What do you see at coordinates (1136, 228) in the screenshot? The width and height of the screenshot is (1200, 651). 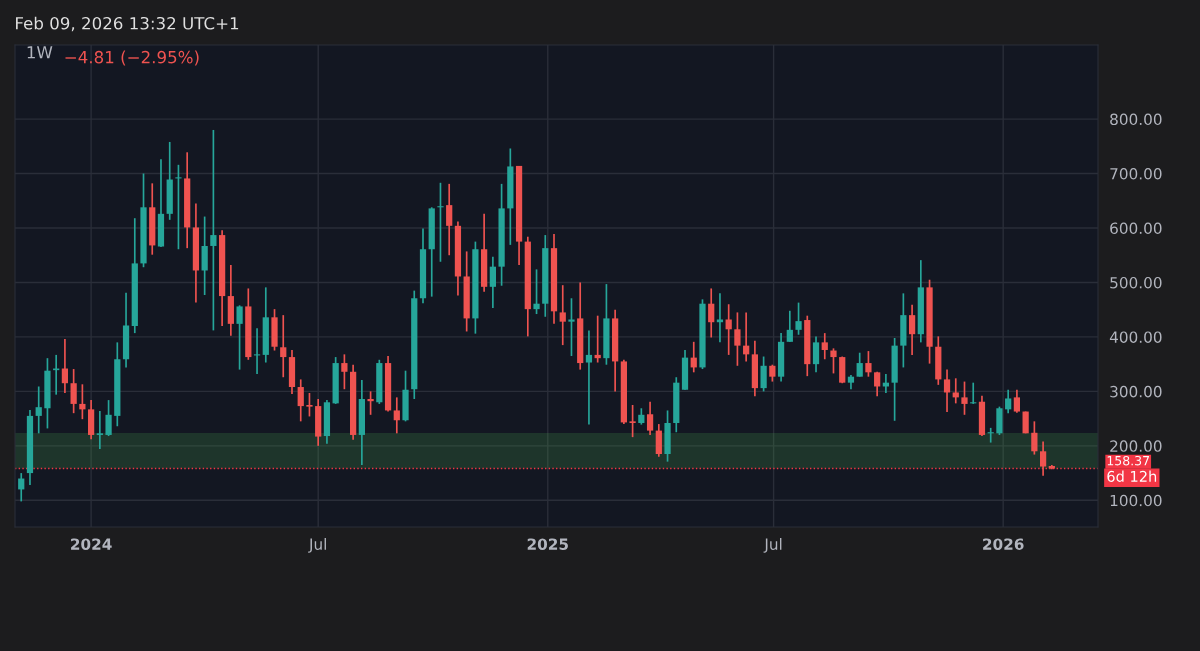 I see `y-tick-label: 600.00` at bounding box center [1136, 228].